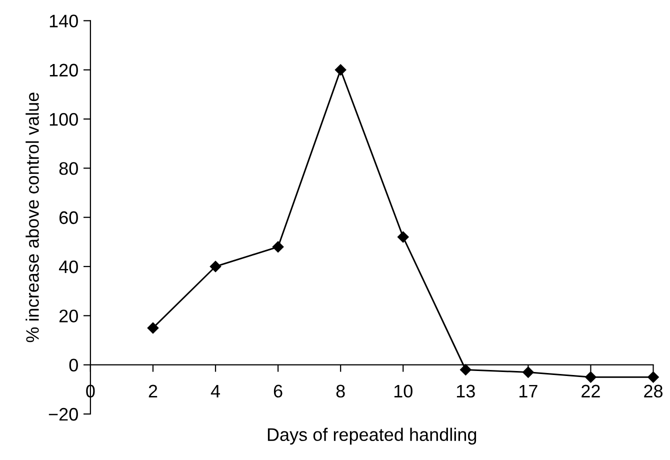 This screenshot has width=670, height=460. Describe the element at coordinates (278, 391) in the screenshot. I see `x-tick-label: 6` at that location.